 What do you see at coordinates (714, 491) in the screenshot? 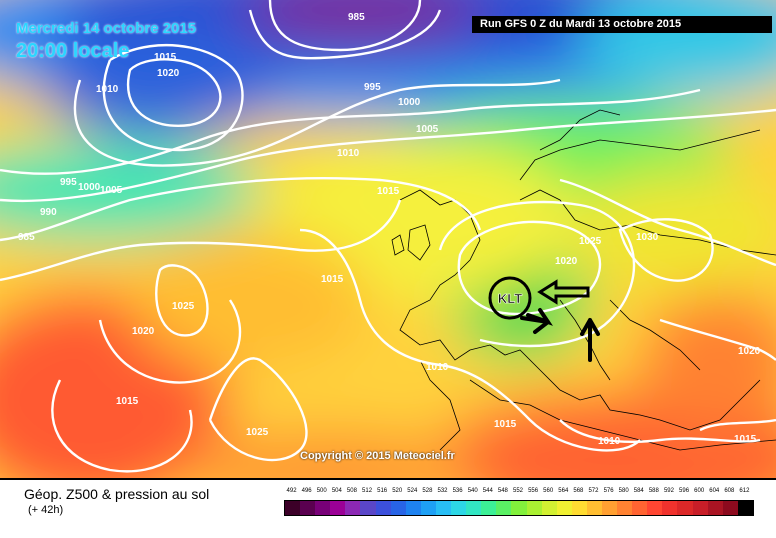
I see `scale-tick-label: 604` at bounding box center [714, 491].